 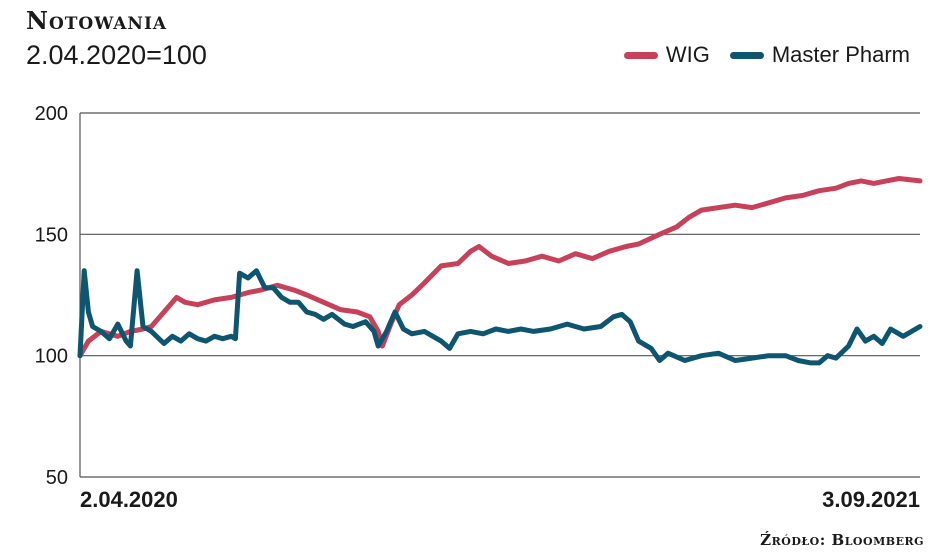 I want to click on legend-swatch-wig, so click(x=640, y=55).